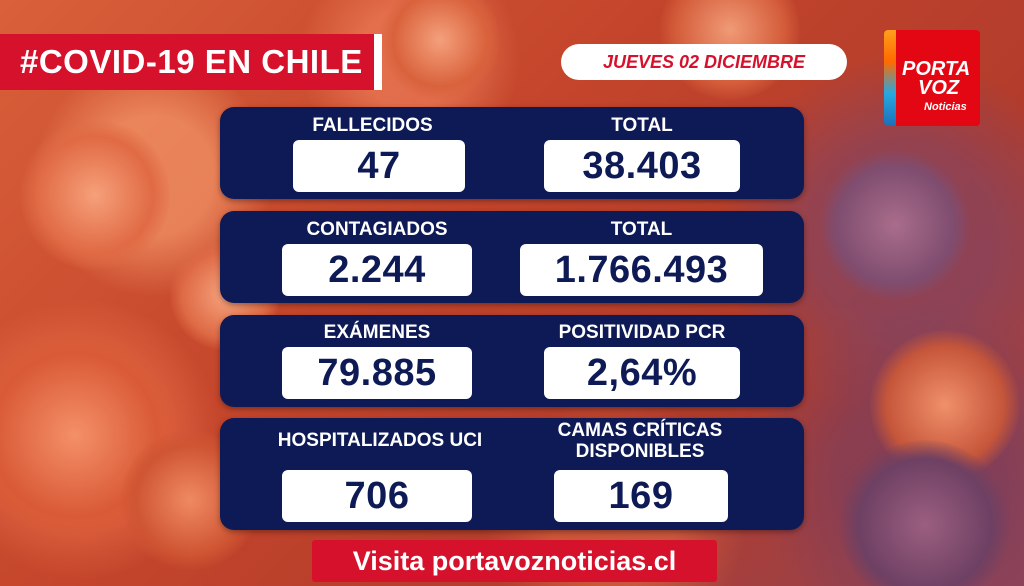  Describe the element at coordinates (642, 166) in the screenshot. I see `fallecidos-total-value: 38.403` at that location.